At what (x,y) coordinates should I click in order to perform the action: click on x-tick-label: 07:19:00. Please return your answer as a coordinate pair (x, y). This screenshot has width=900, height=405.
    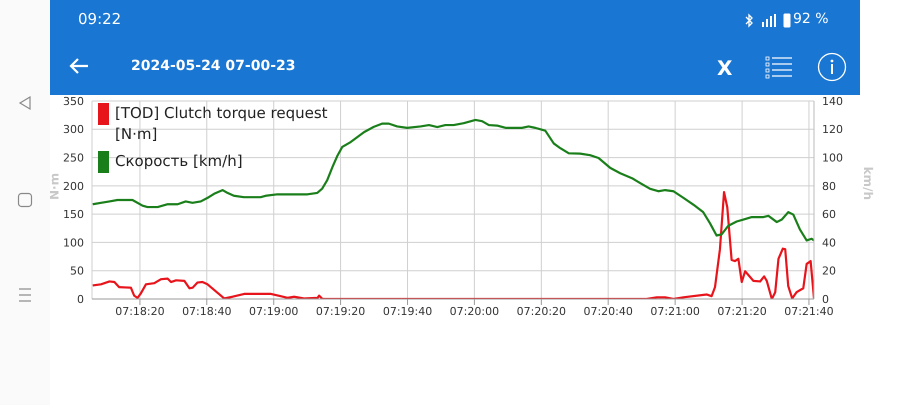
    Looking at the image, I should click on (273, 311).